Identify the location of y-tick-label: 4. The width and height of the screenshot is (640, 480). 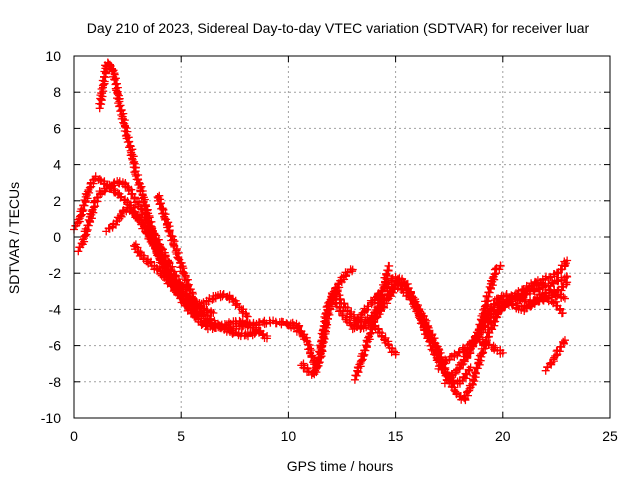
(57, 165).